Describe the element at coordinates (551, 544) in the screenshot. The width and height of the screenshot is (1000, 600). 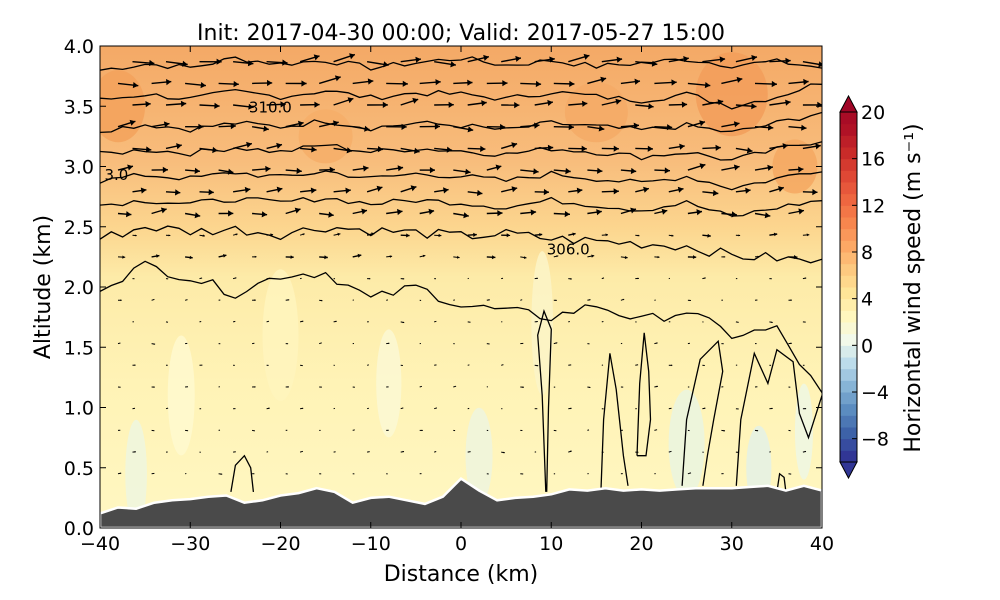
I see `x-tick-label: 10` at that location.